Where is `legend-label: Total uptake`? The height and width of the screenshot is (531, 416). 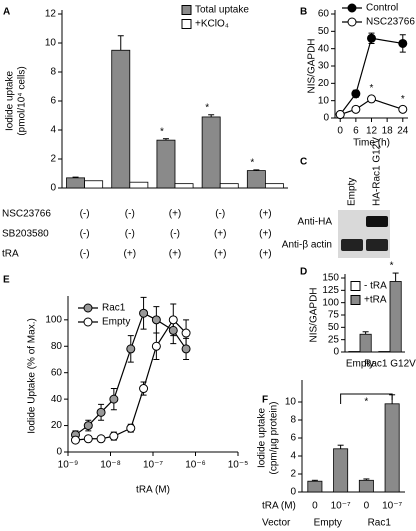 legend-label: Total uptake is located at coordinates (222, 10).